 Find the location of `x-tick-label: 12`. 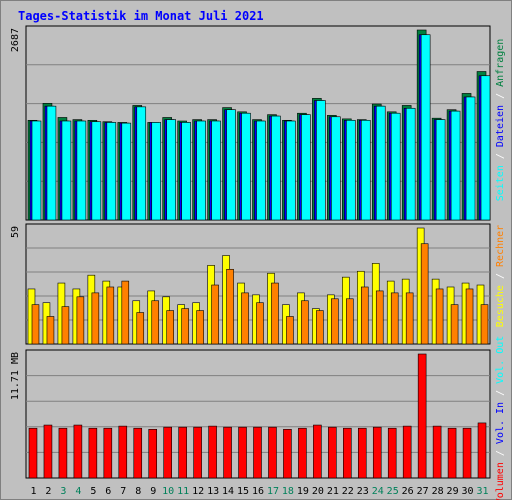

x-tick-label: 12 is located at coordinates (198, 491).